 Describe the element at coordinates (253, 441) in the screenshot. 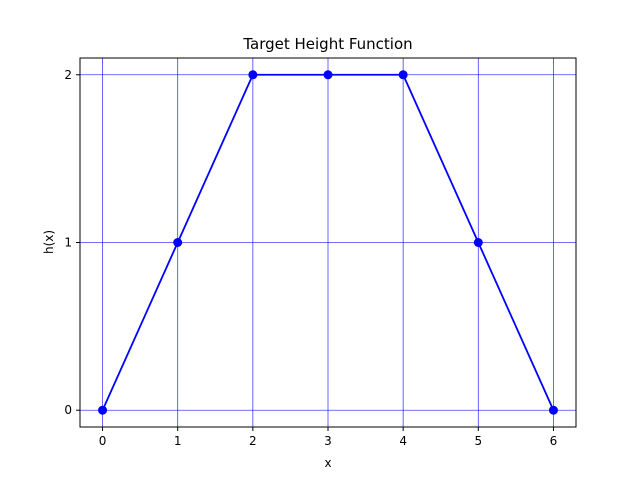

I see `x-tick-label: 2` at that location.